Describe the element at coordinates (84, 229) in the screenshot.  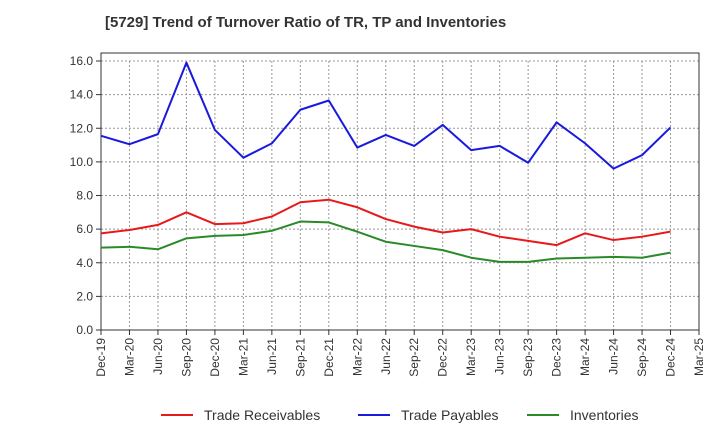
I see `y-tick-label: 6.0` at that location.